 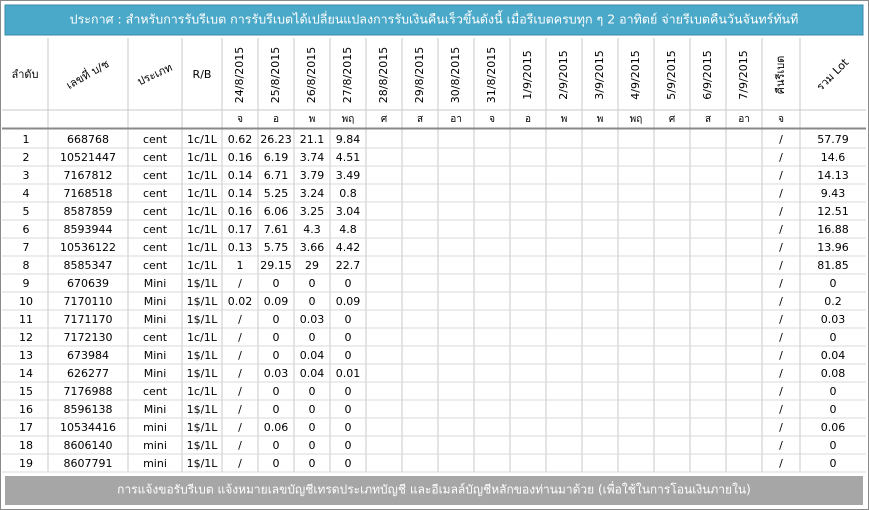 I want to click on cell: 8607791, so click(x=88, y=463).